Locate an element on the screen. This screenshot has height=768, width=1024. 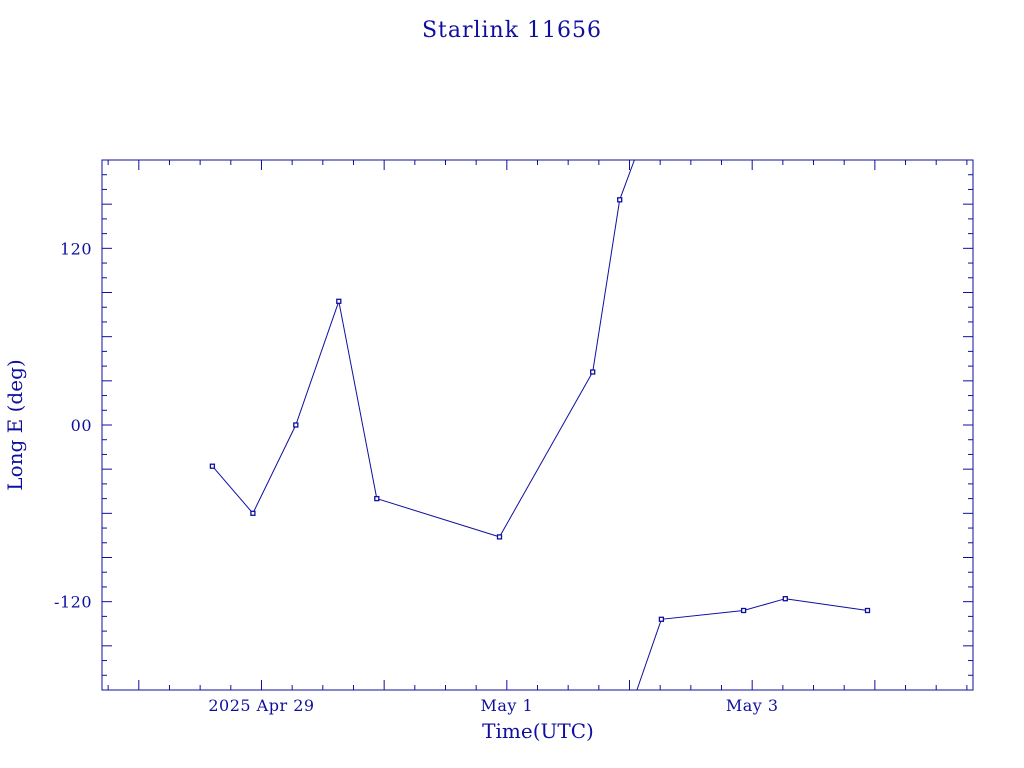
y-tick-label: -120 is located at coordinates (73, 602).